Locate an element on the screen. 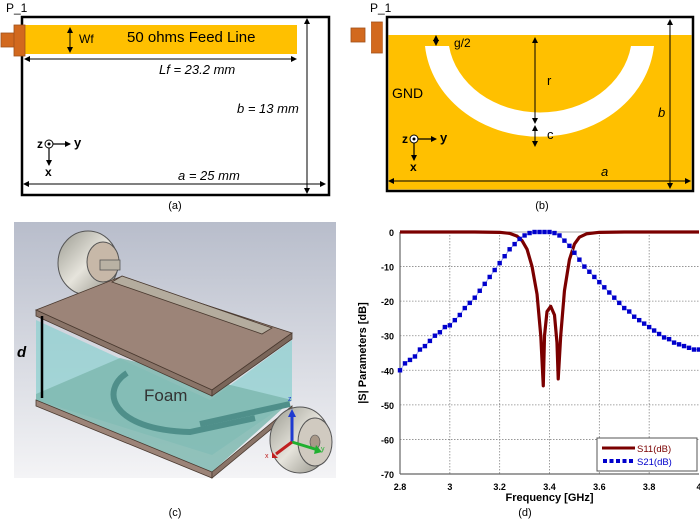  x-axis-label: Frequency [GHz] is located at coordinates (549, 498).